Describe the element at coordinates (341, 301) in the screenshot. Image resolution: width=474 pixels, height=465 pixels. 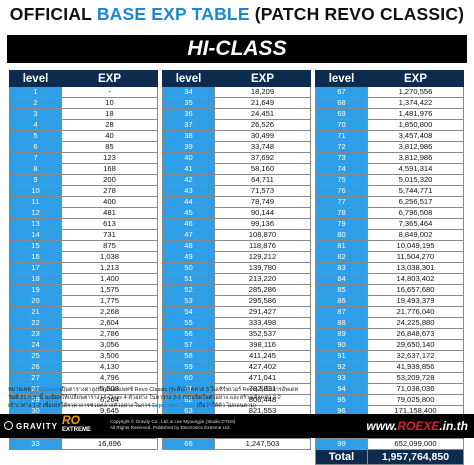
I see `level-cell: 86` at that location.